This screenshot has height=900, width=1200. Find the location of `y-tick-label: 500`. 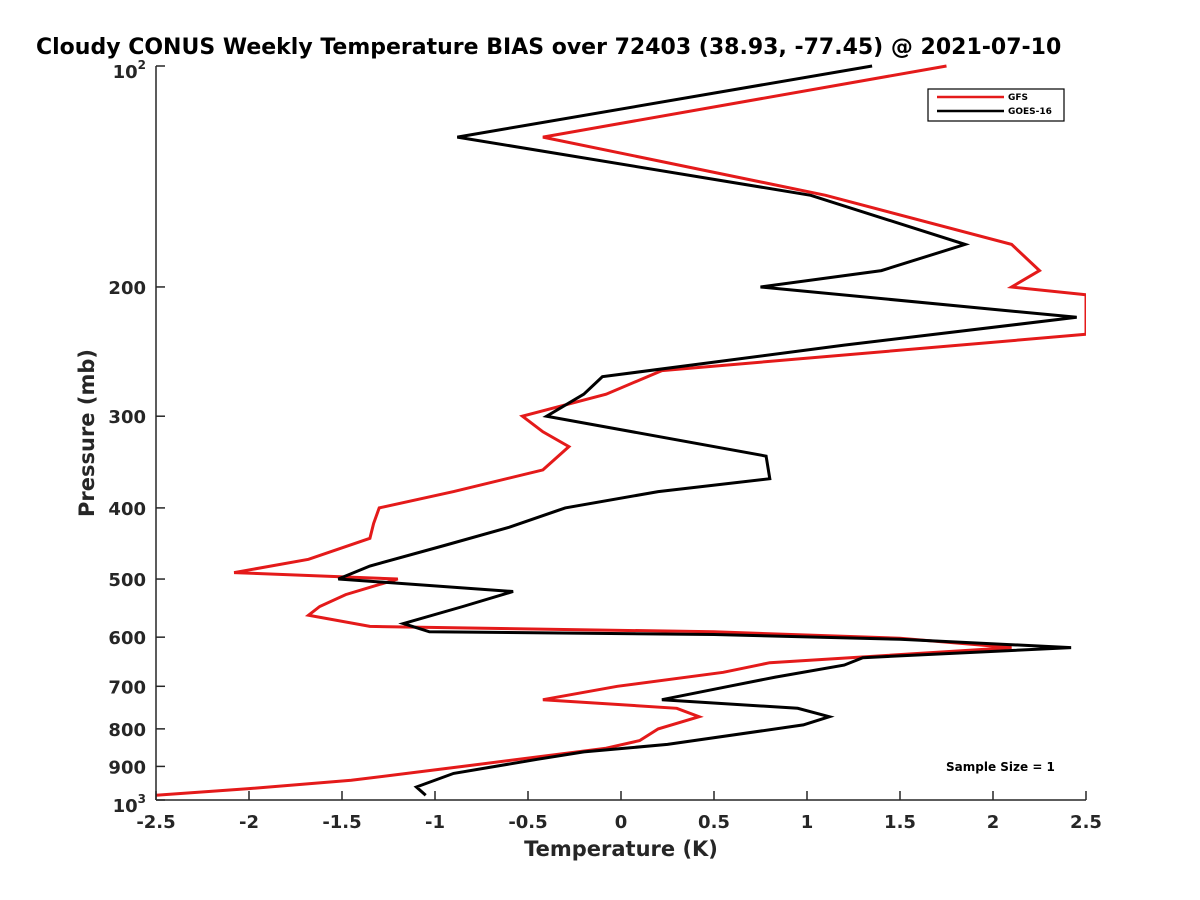

y-tick-label: 500 is located at coordinates (127, 580).